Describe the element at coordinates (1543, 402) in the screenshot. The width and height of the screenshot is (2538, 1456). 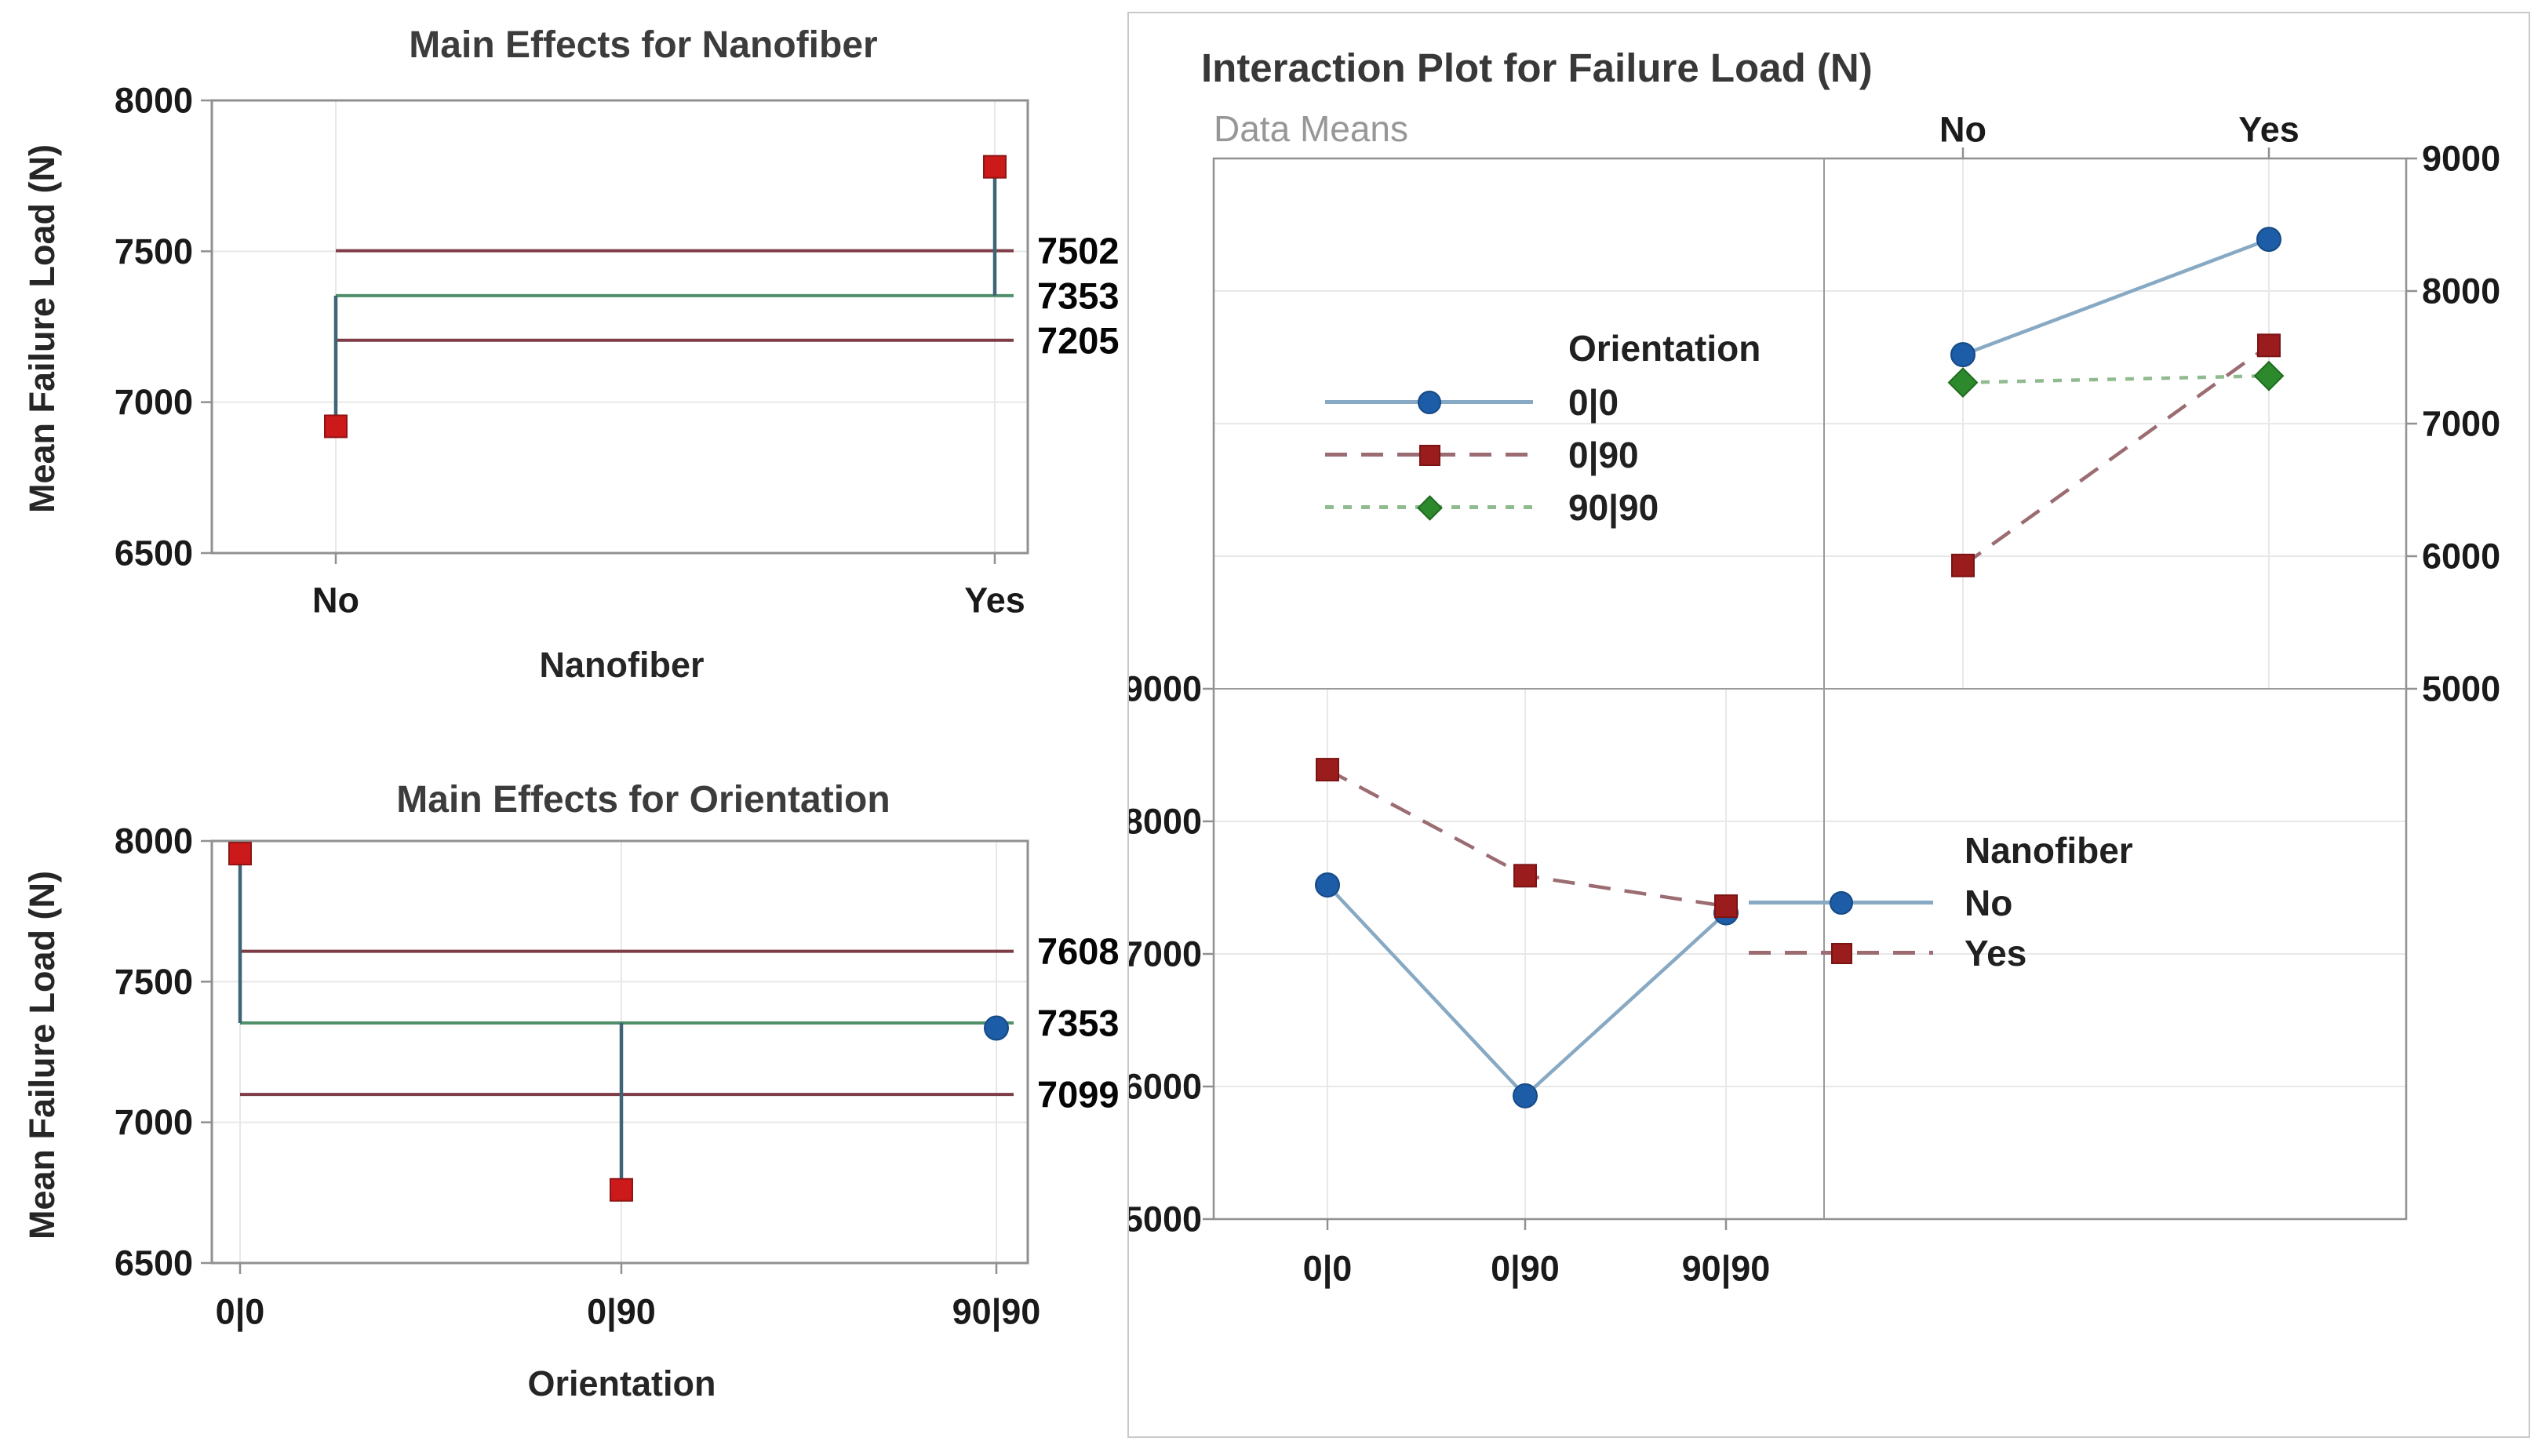
I see `legend-item-0-0: 0|0` at that location.